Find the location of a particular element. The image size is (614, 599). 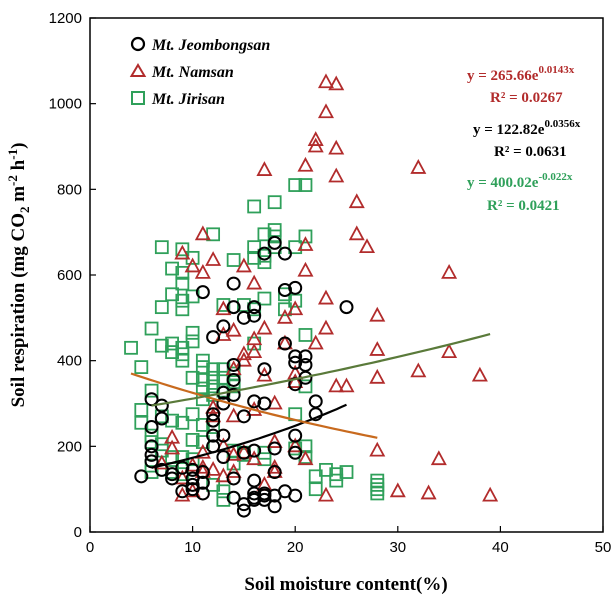

r2-jeombongsan: R² = 0.0631 is located at coordinates (530, 152).